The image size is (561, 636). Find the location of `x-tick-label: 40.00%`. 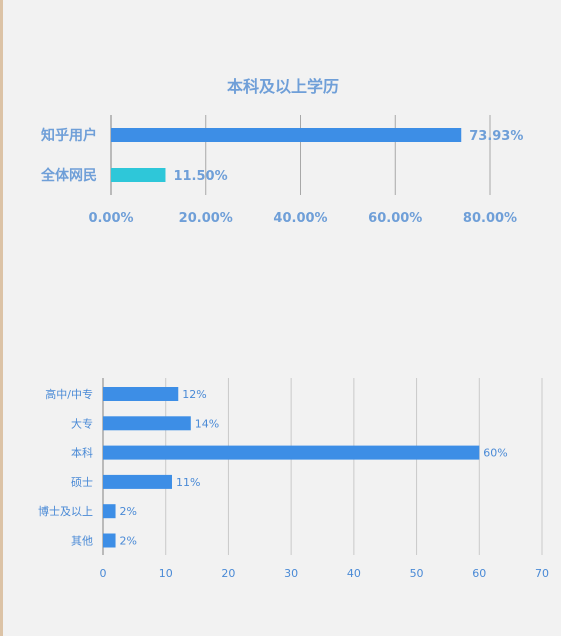

x-tick-label: 40.00% is located at coordinates (300, 218).